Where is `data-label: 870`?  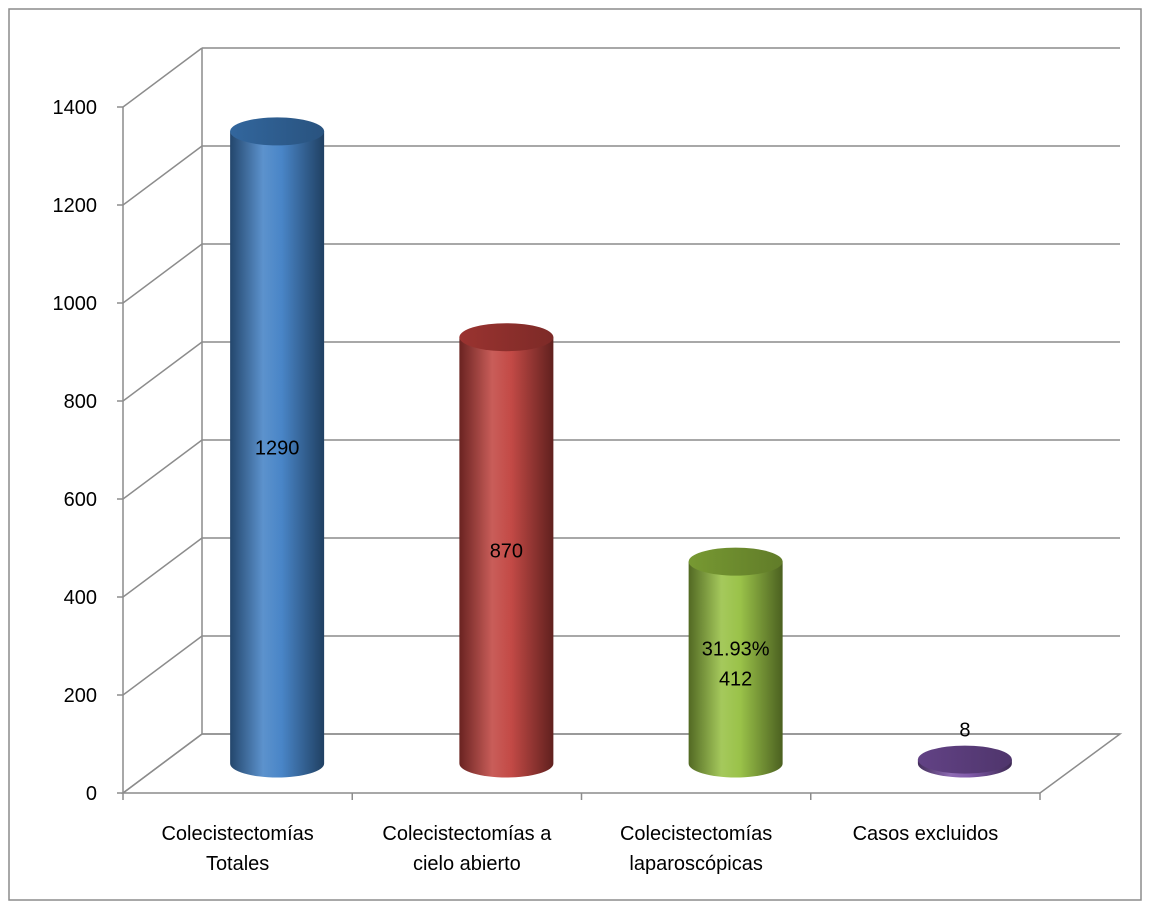
data-label: 870 is located at coordinates (506, 551).